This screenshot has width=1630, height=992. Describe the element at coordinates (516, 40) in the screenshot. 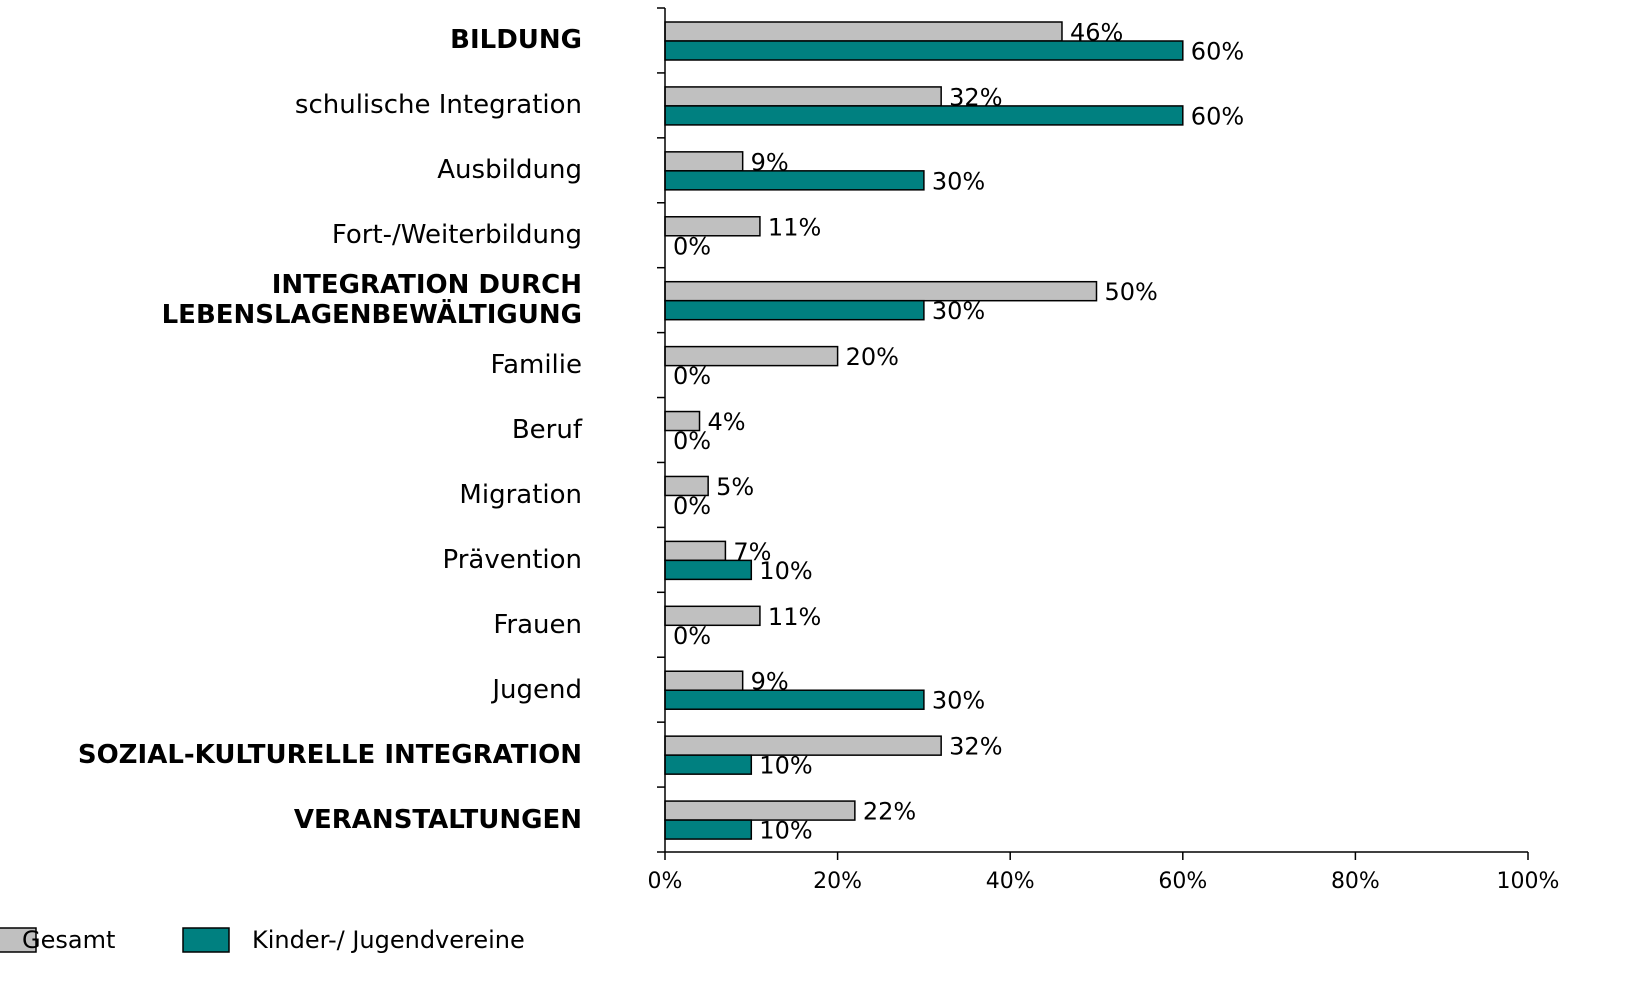

I see `category-label: BILDUNG` at that location.